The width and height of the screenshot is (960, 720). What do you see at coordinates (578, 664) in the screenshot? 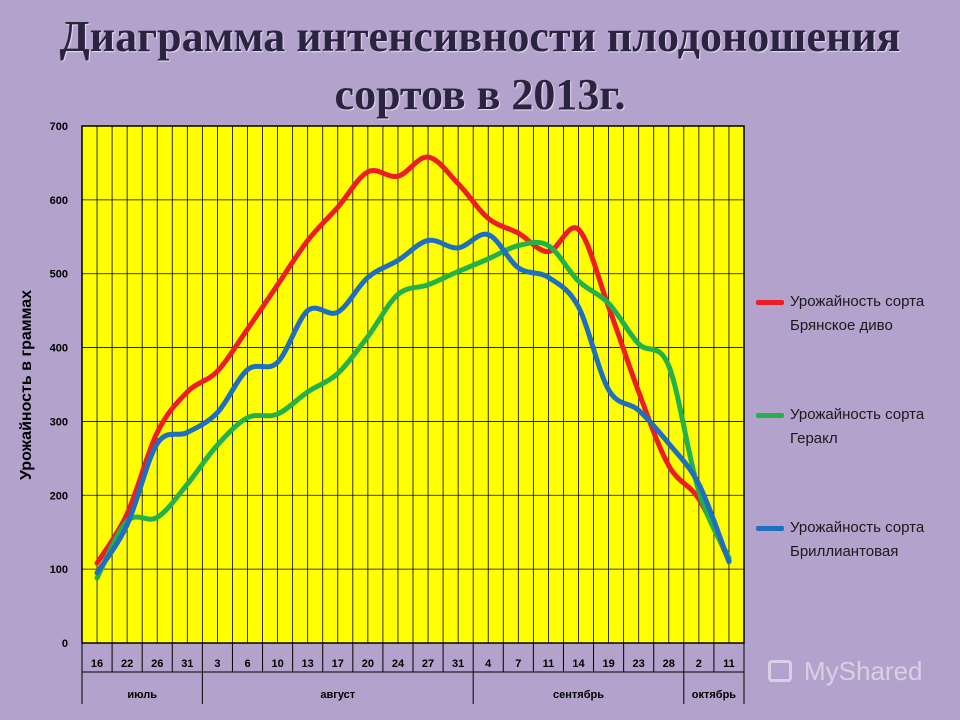
I see `x-tick-label: 14` at bounding box center [578, 664].